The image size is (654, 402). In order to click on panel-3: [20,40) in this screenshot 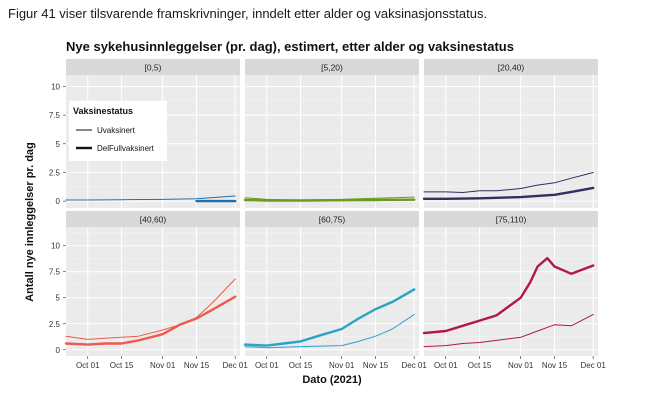, I will do `click(510, 133)`.